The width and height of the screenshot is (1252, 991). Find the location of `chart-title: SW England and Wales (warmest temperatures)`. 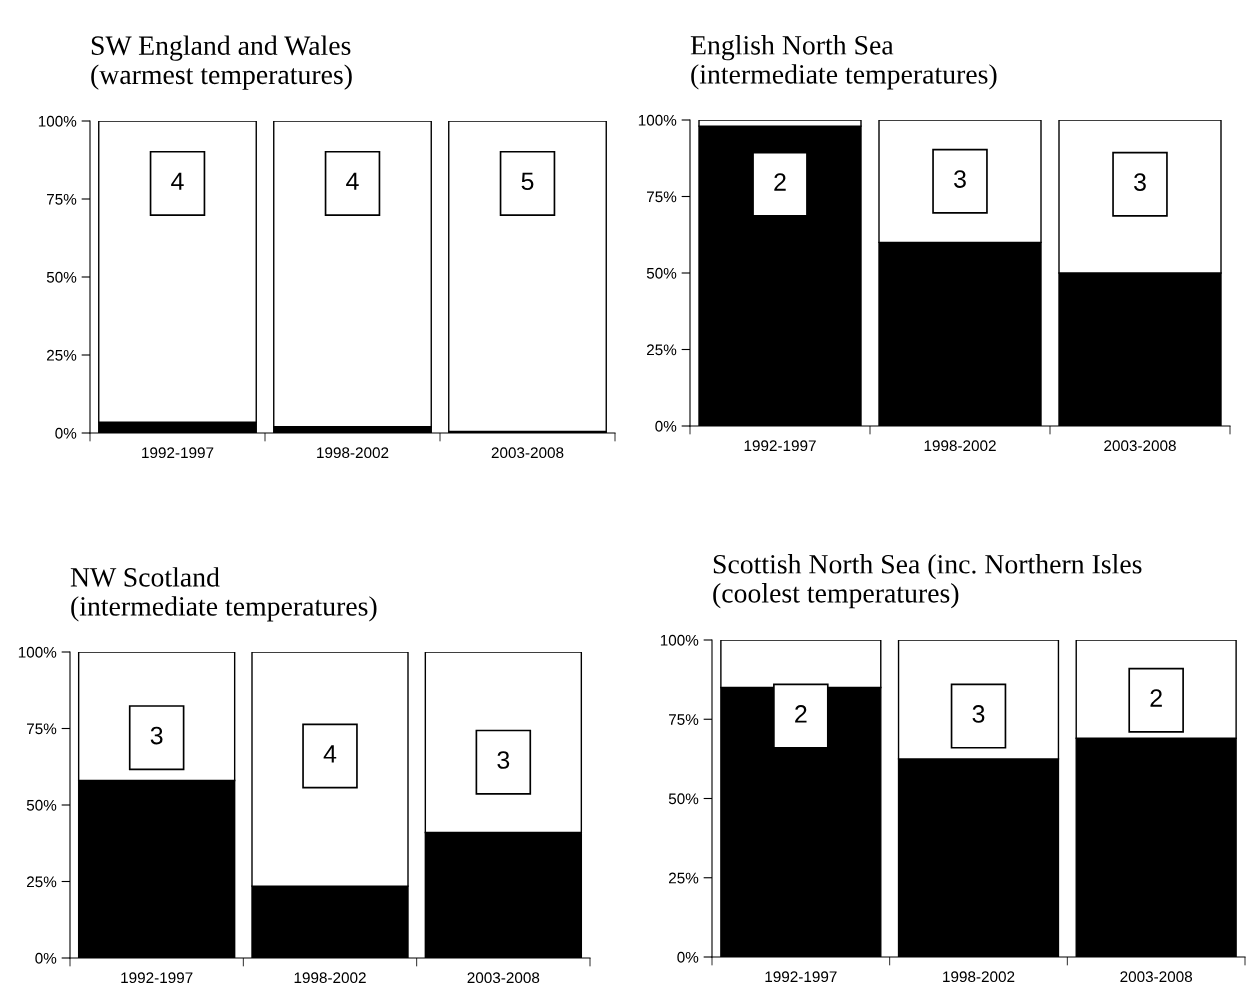

chart-title: SW England and Wales (warmest temperatures) is located at coordinates (221, 62).